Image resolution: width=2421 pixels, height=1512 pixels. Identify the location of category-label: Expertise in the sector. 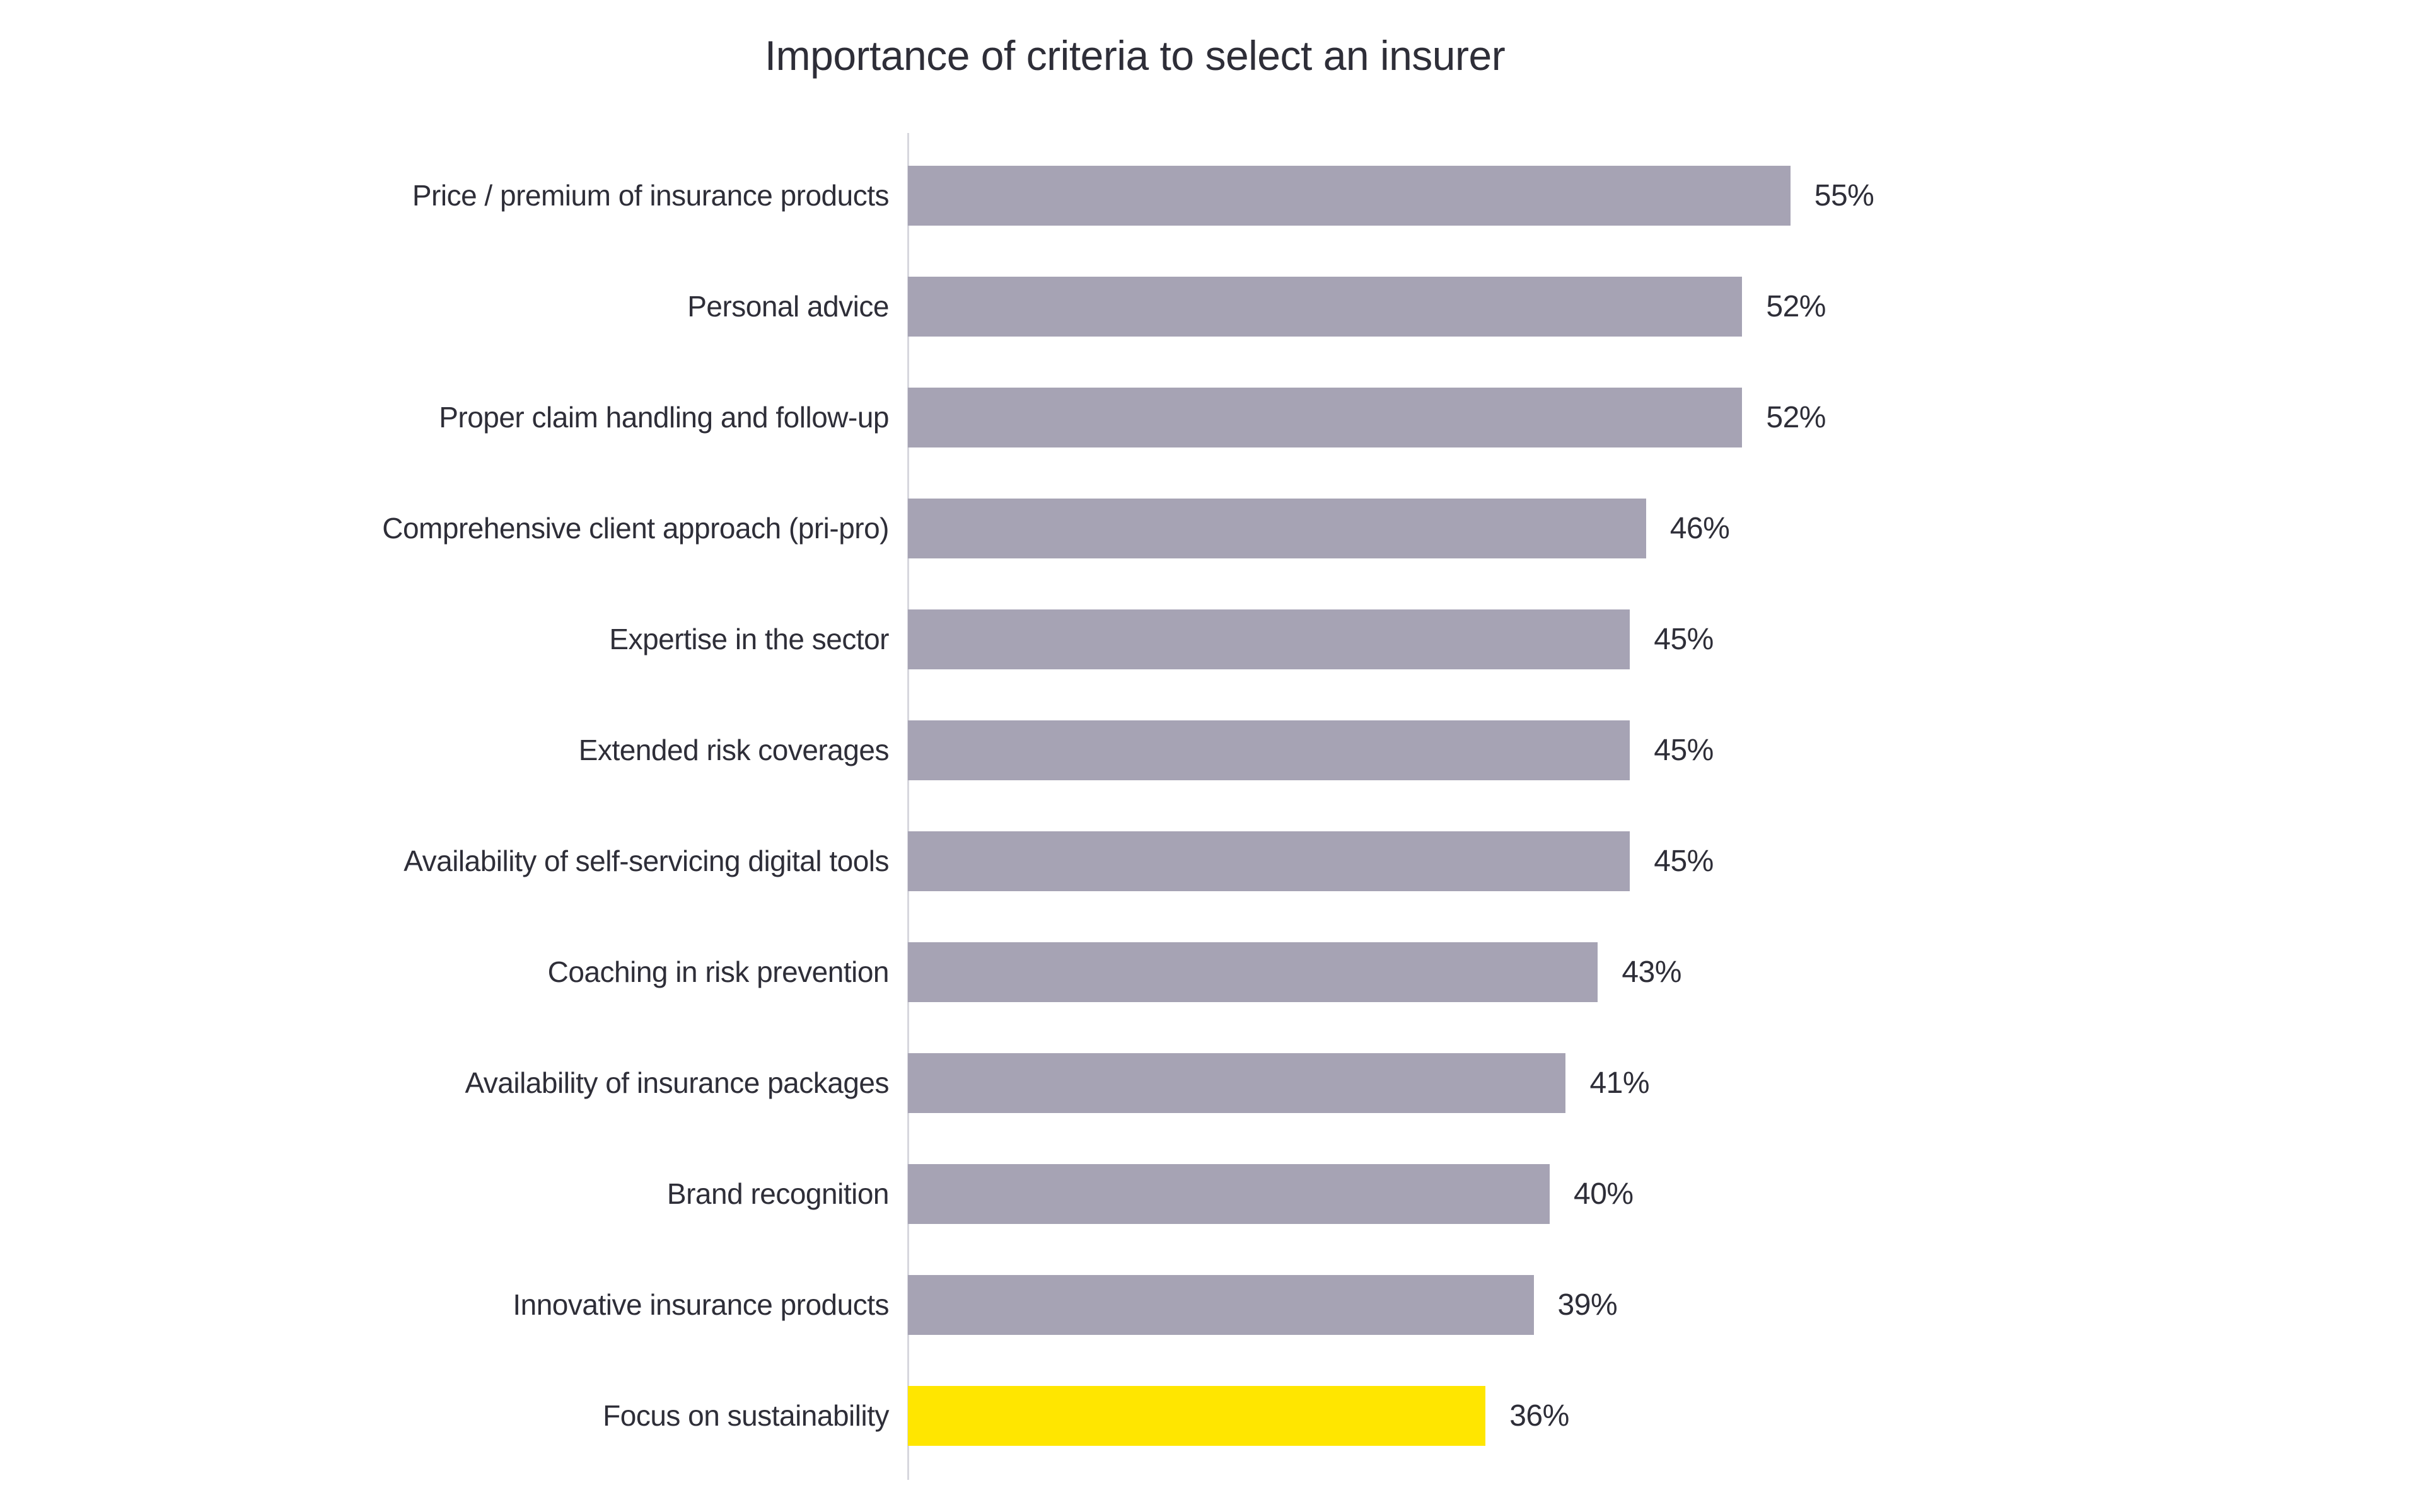
(749, 639).